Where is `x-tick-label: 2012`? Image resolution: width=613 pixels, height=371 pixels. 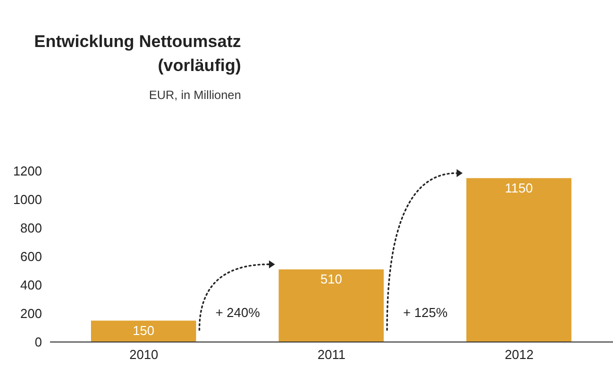
x-tick-label: 2012 is located at coordinates (519, 354).